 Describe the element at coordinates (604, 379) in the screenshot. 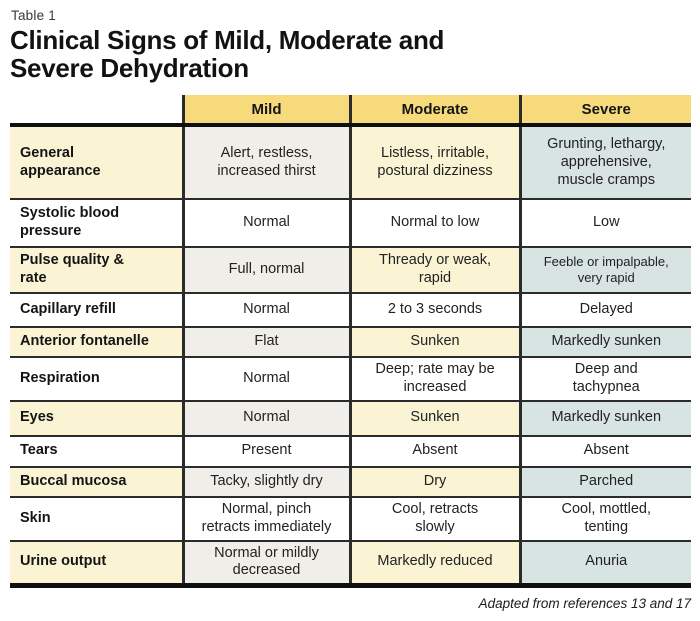

I see `cell-severe: Deep and tachypnea` at that location.